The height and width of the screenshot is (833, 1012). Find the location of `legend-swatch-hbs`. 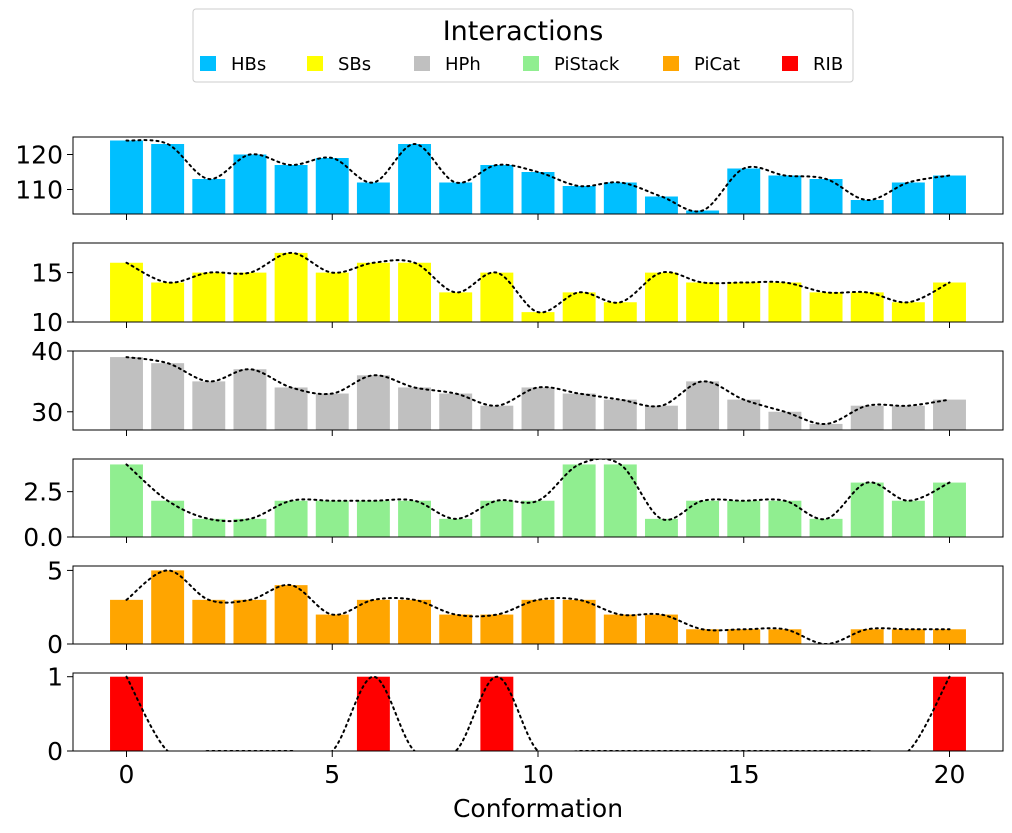

legend-swatch-hbs is located at coordinates (208, 63).